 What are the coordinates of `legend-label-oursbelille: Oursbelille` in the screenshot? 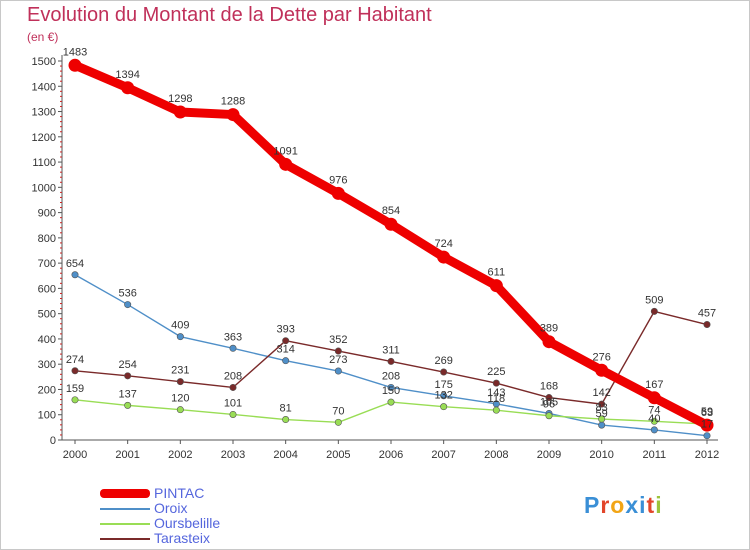 It's located at (187, 523).